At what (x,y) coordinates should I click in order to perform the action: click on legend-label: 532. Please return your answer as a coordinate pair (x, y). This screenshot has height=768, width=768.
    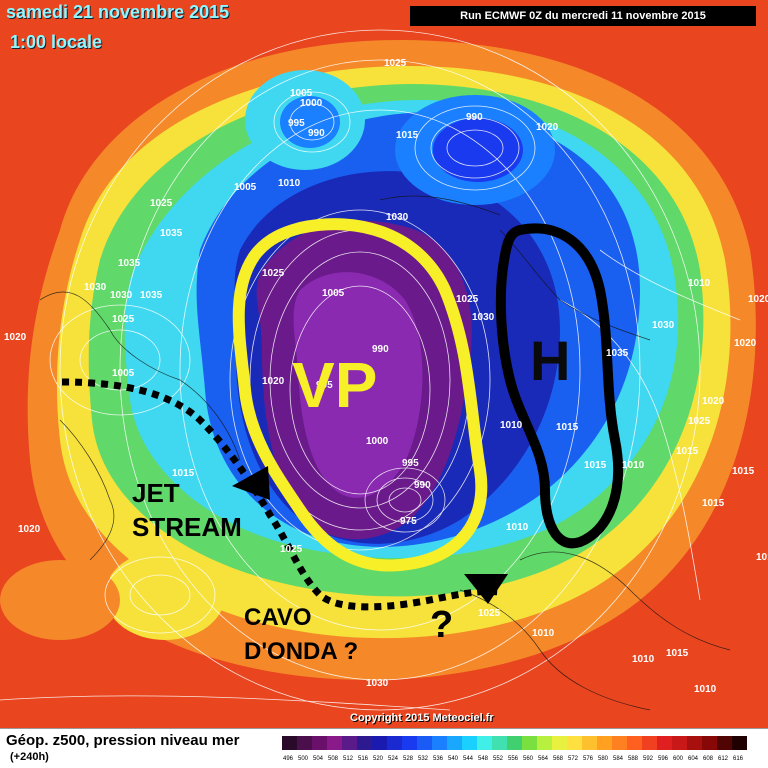
    Looking at the image, I should click on (423, 759).